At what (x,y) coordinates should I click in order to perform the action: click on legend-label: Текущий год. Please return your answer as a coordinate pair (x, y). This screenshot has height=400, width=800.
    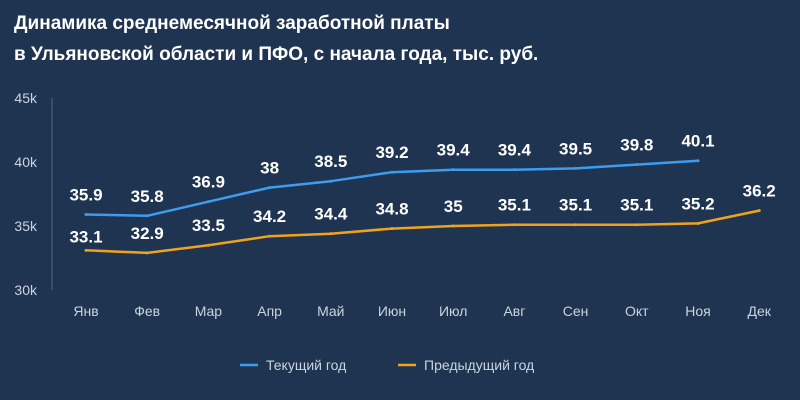
    Looking at the image, I should click on (306, 365).